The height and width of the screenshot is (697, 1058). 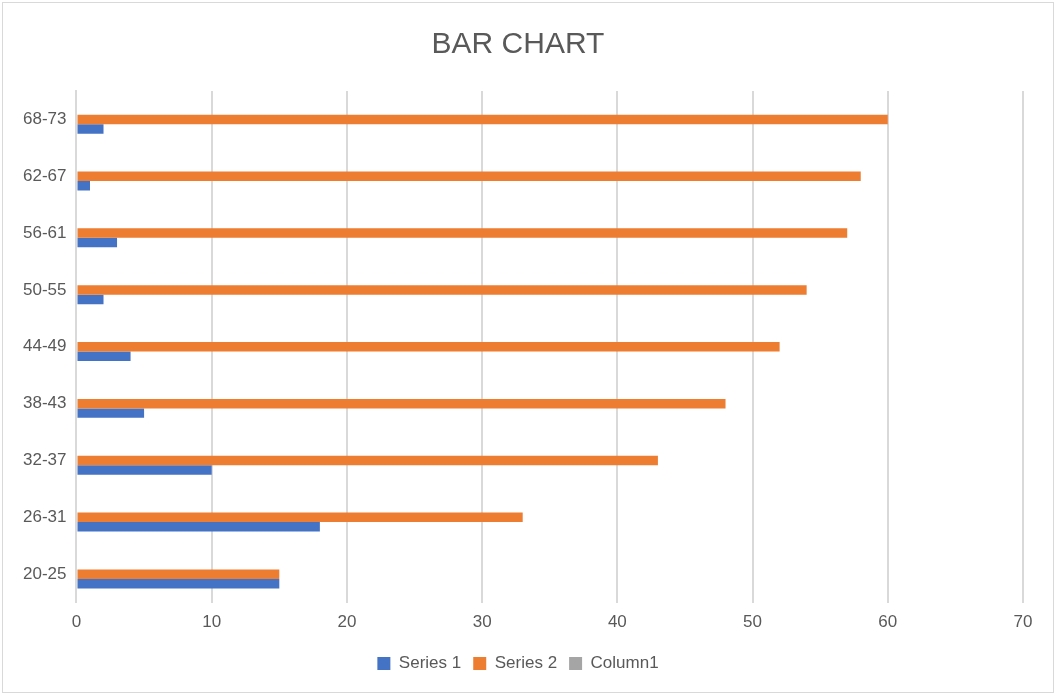 I want to click on x-tick-label: 50, so click(x=753, y=622).